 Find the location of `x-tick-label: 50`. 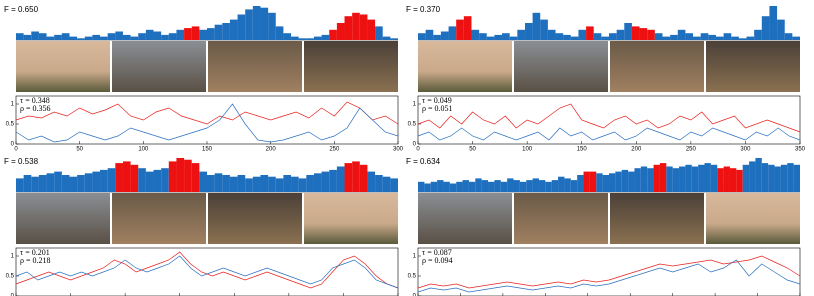

x-tick-label: 50 is located at coordinates (79, 150).